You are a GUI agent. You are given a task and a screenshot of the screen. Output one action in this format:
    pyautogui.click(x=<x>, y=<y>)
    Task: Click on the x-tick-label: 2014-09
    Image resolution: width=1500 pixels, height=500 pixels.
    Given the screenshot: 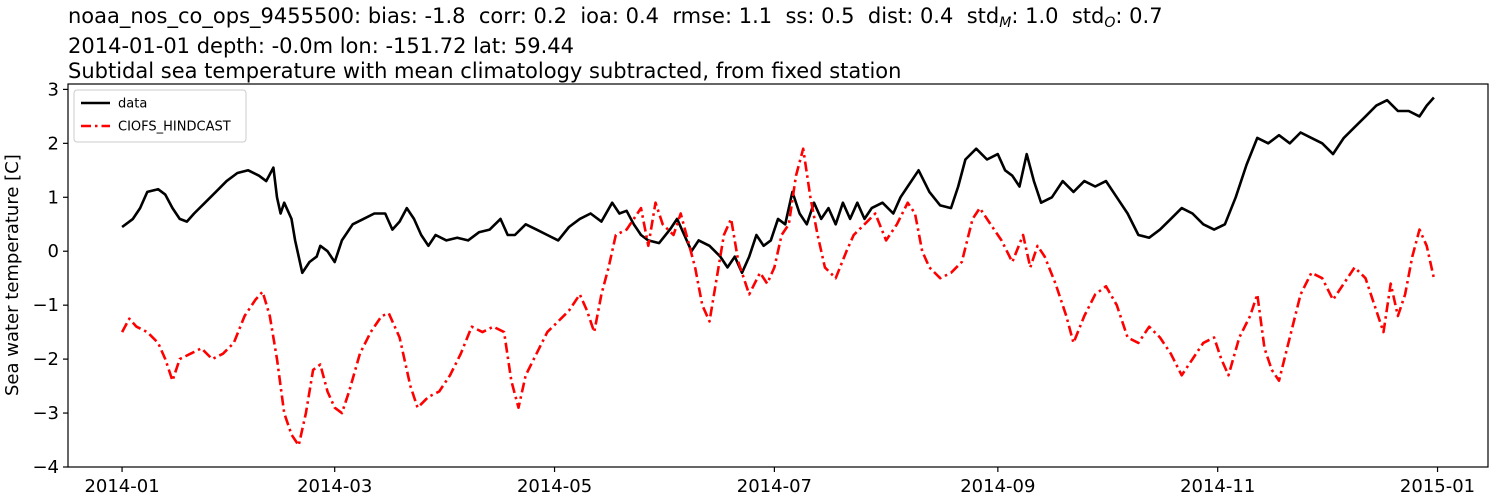 What is the action you would take?
    pyautogui.click(x=997, y=486)
    